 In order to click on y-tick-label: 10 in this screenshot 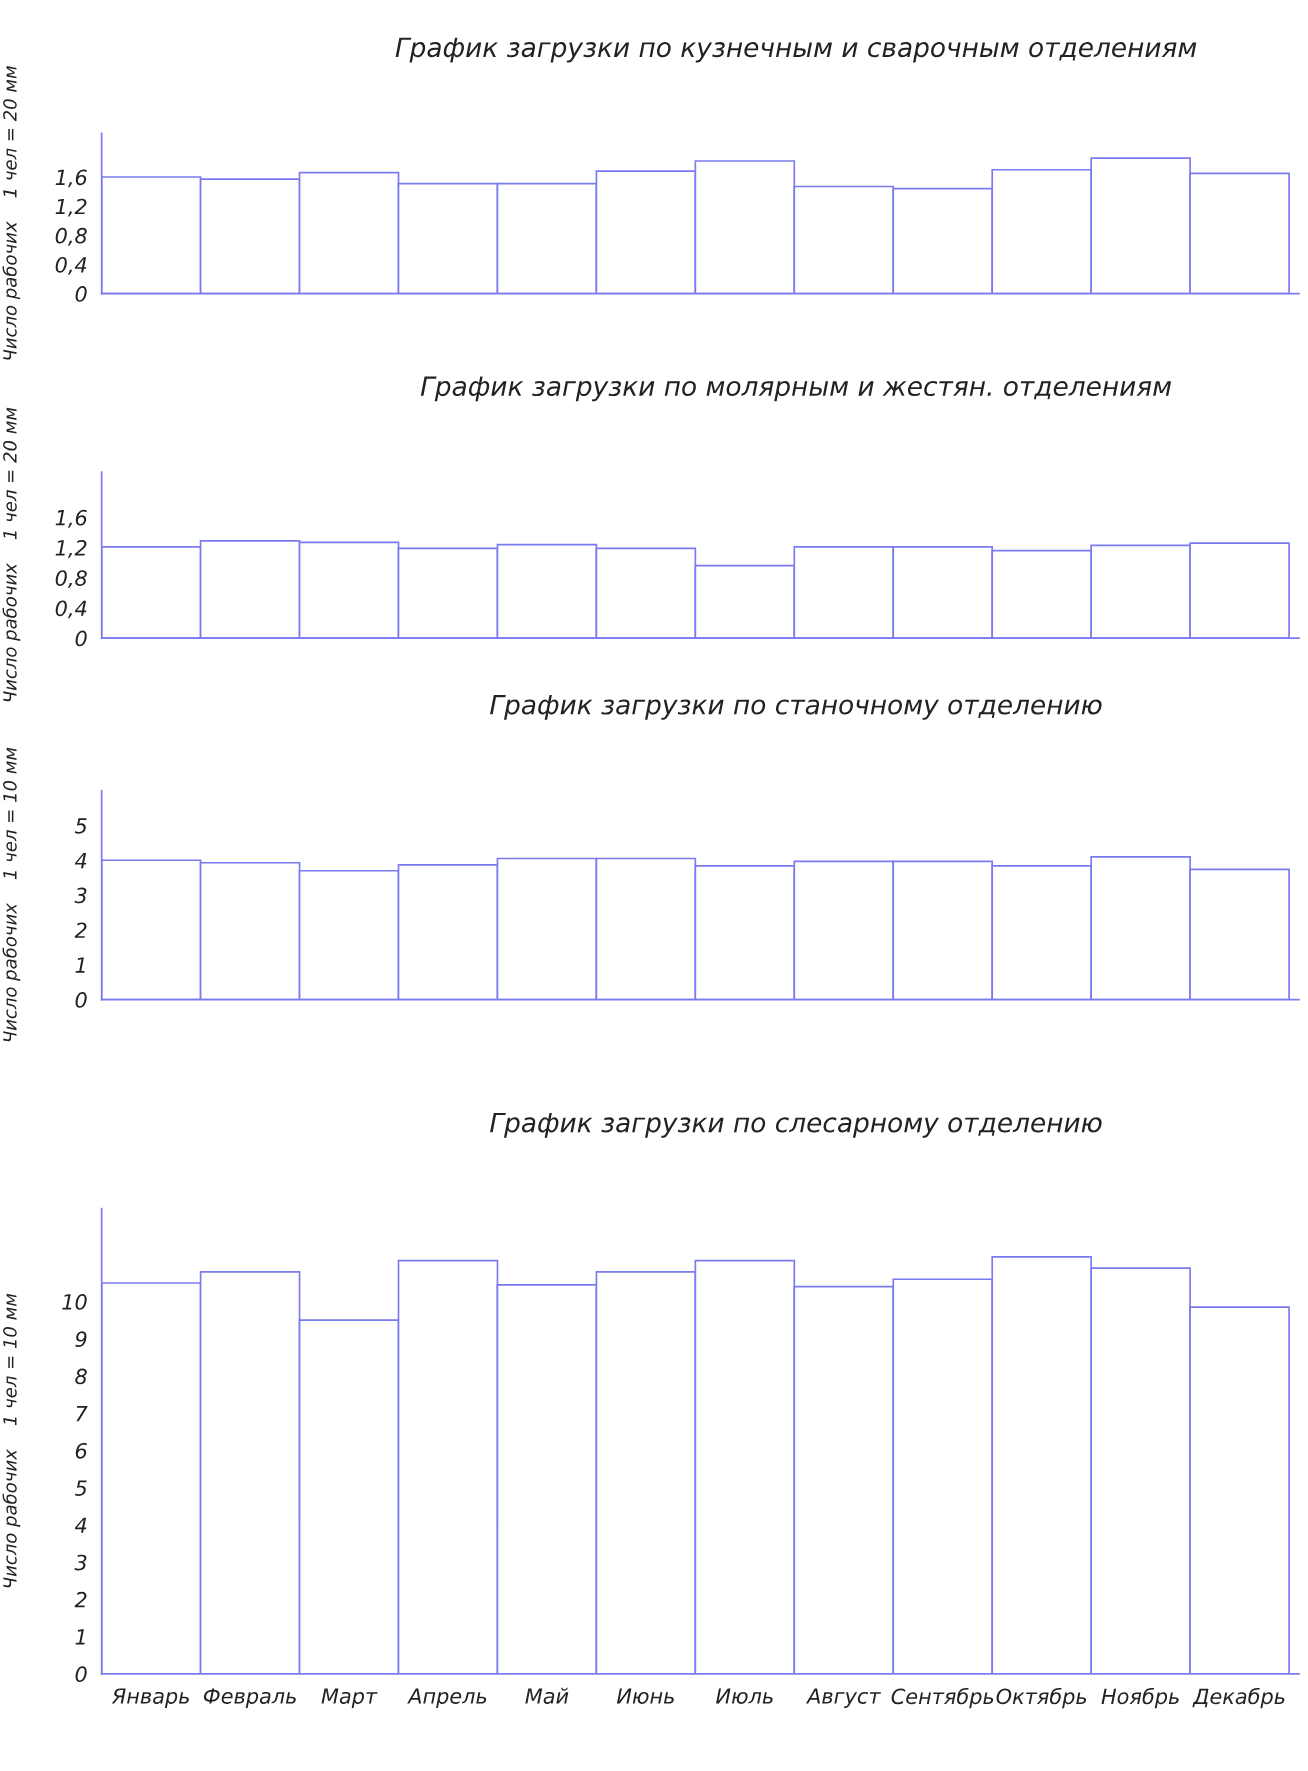, I will do `click(74, 1302)`.